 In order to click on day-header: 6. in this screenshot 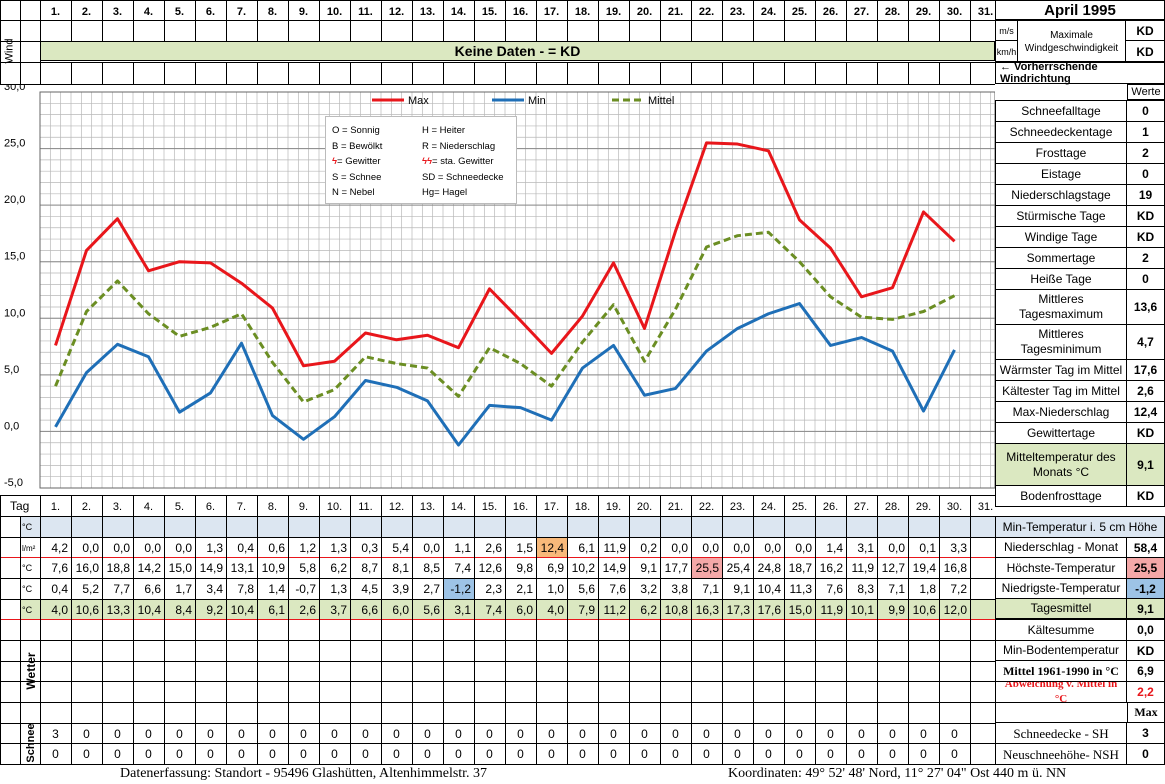, I will do `click(210, 12)`.